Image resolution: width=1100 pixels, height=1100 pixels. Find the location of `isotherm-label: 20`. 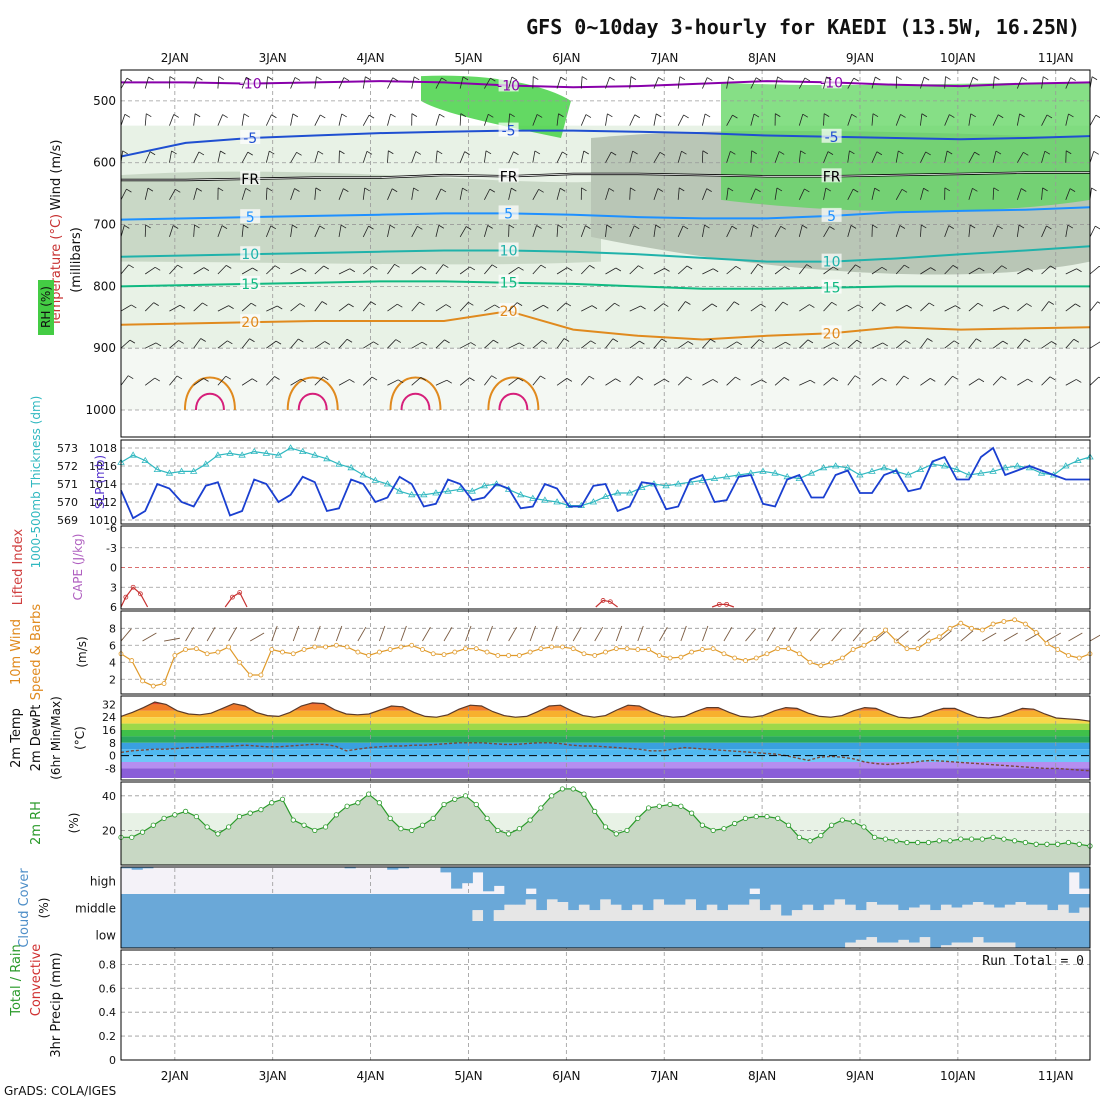

isotherm-label: 20 is located at coordinates (832, 334).